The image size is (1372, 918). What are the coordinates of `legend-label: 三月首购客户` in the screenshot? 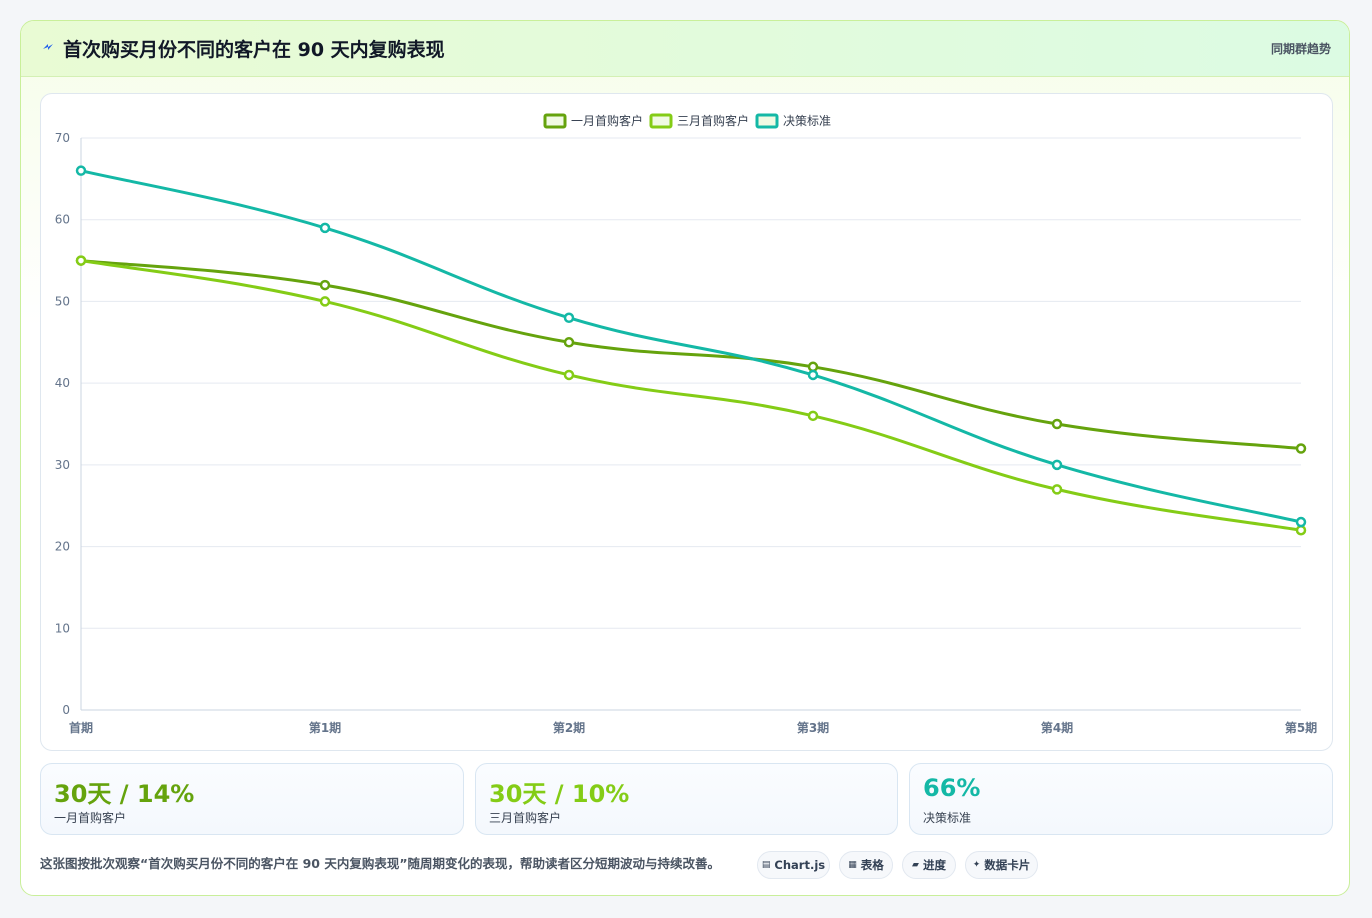 It's located at (713, 120).